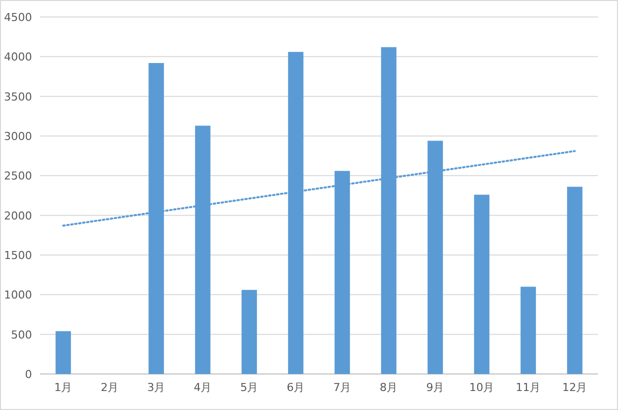 The width and height of the screenshot is (618, 410). What do you see at coordinates (389, 387) in the screenshot?
I see `x-tick-label: 8月` at bounding box center [389, 387].